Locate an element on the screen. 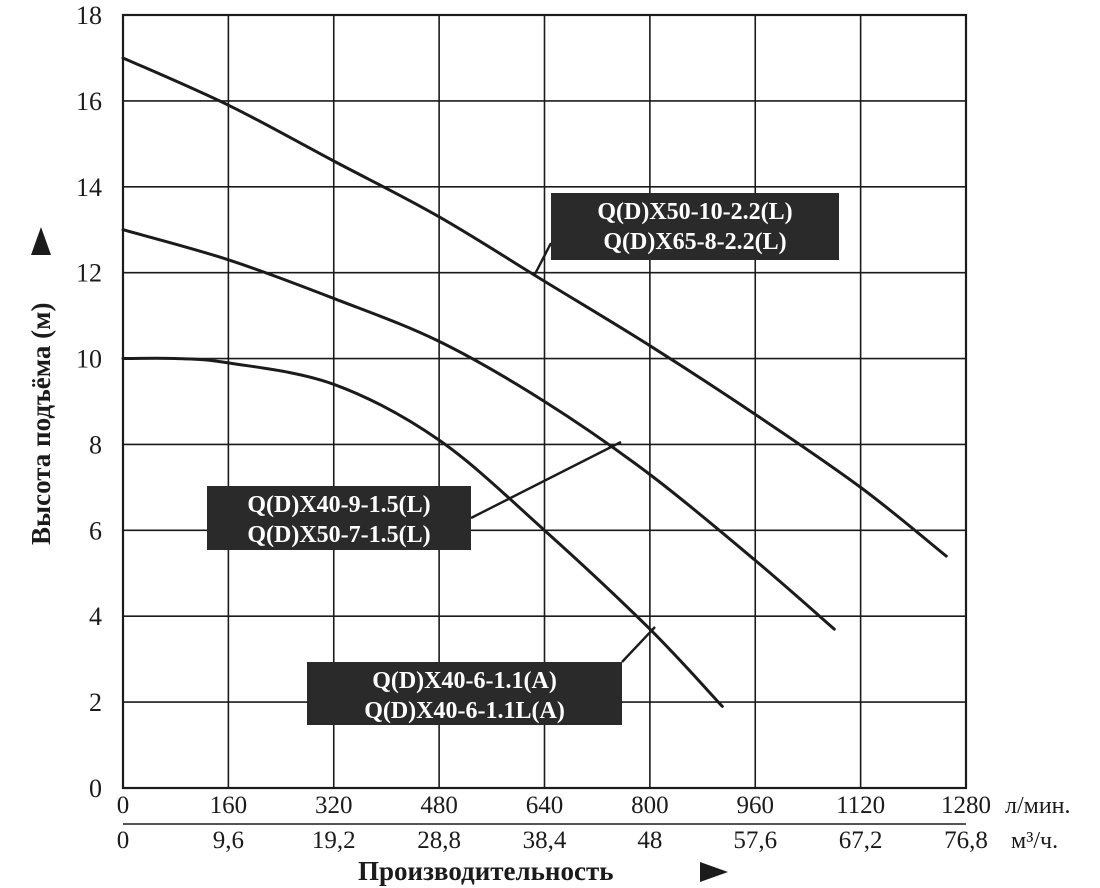 The height and width of the screenshot is (888, 1100). x-unit-lpm: л/мин. is located at coordinates (1038, 806).